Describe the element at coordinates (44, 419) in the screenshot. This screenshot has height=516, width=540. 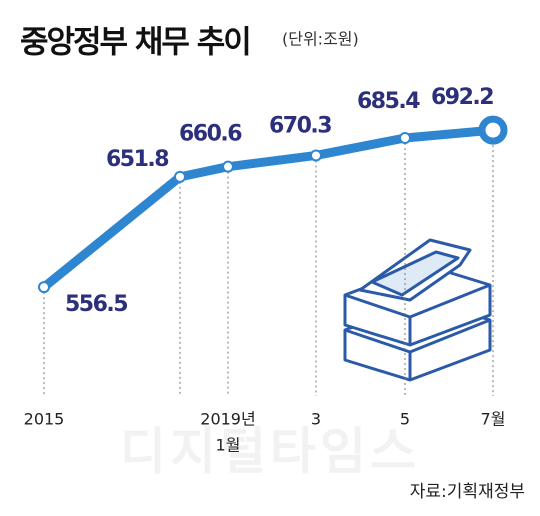
I see `x-tick-label: 2015` at that location.